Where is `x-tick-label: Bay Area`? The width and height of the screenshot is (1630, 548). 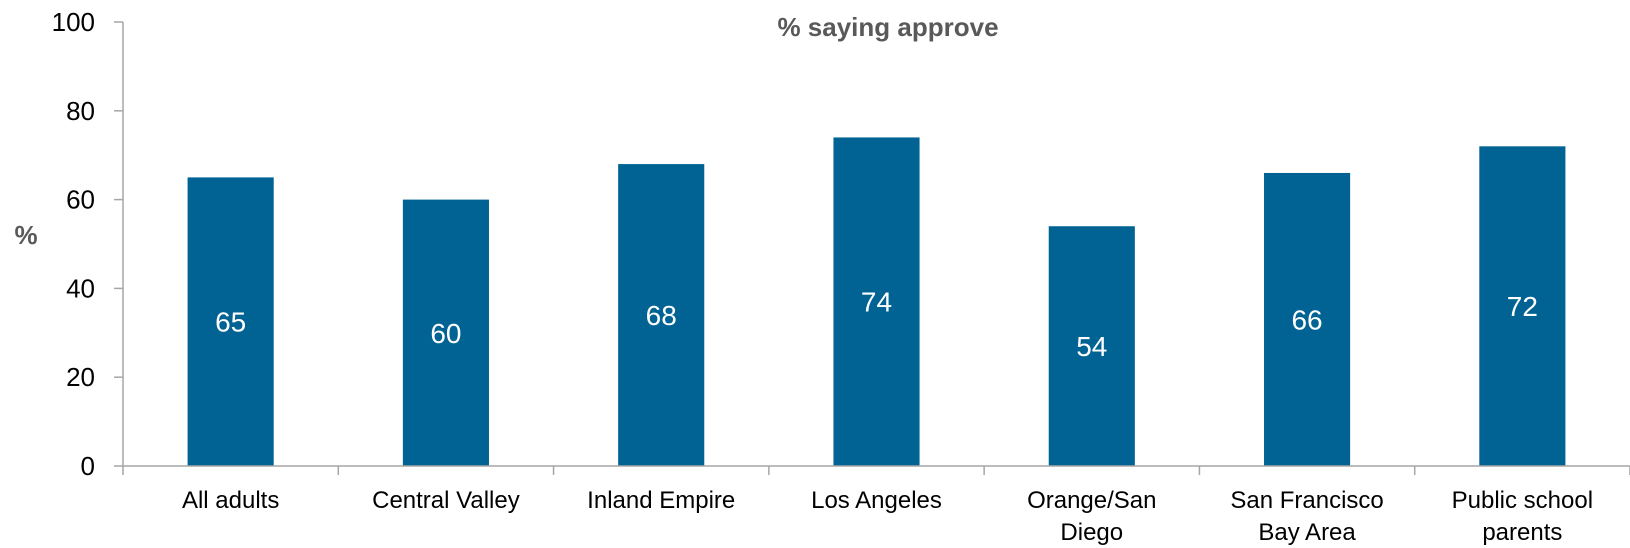 x-tick-label: Bay Area is located at coordinates (1307, 532).